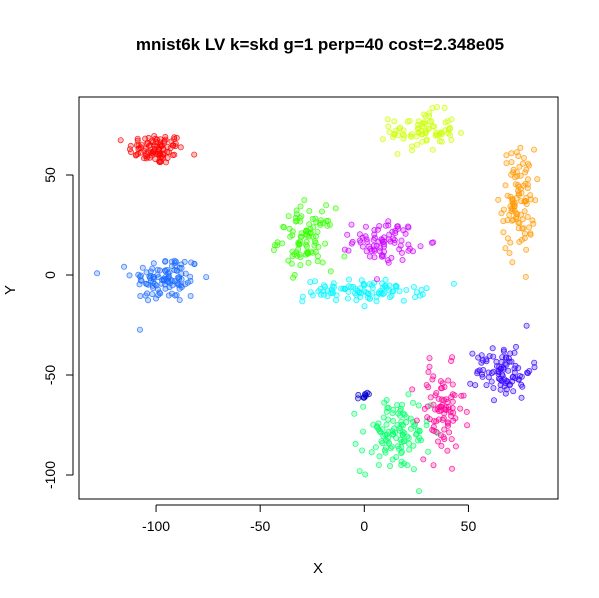 Image resolution: width=599 pixels, height=598 pixels. Describe the element at coordinates (50, 475) in the screenshot. I see `y-tick-label: -100` at that location.